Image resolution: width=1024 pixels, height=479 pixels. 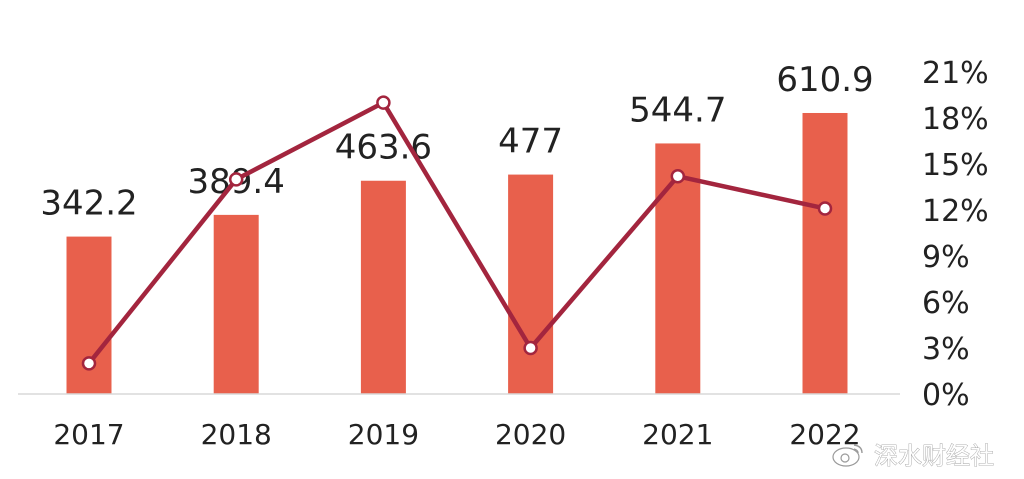 What do you see at coordinates (934, 456) in the screenshot?
I see `watermark-text: 深水财经社` at bounding box center [934, 456].